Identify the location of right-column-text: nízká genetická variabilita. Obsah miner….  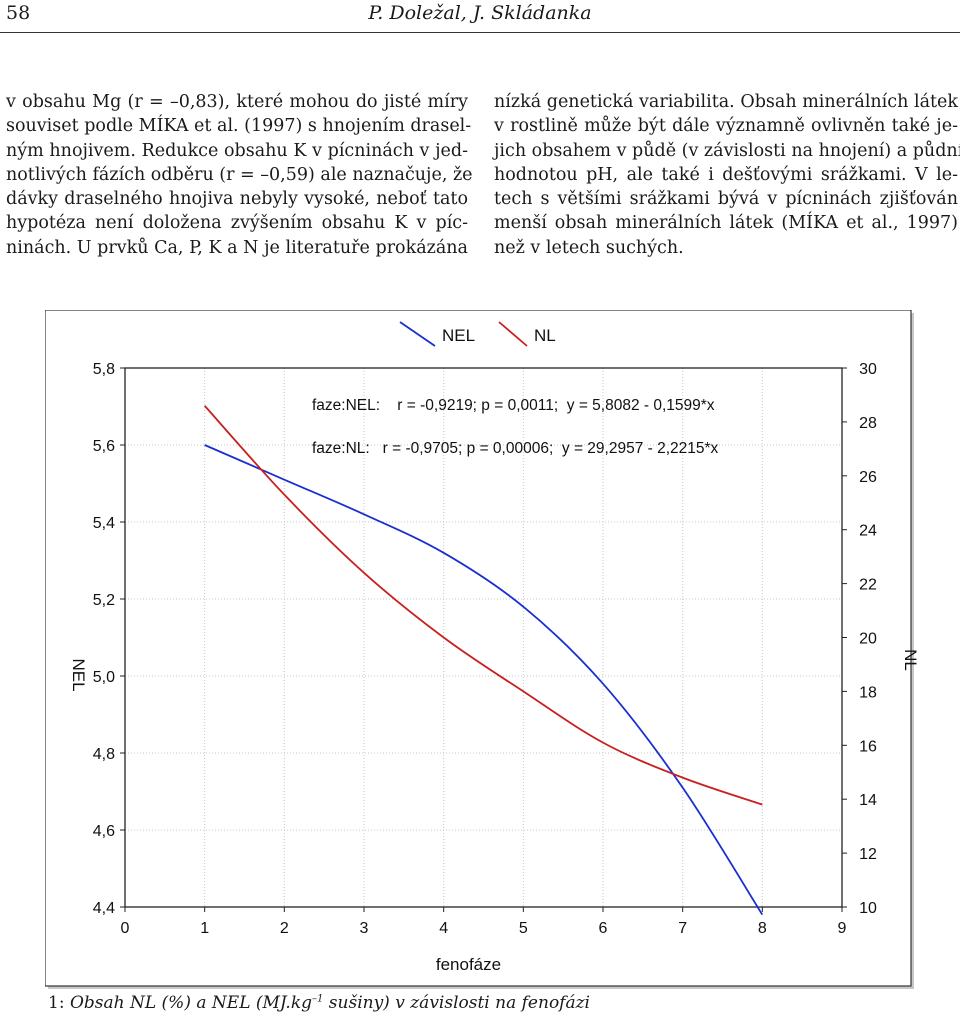
(727, 175).